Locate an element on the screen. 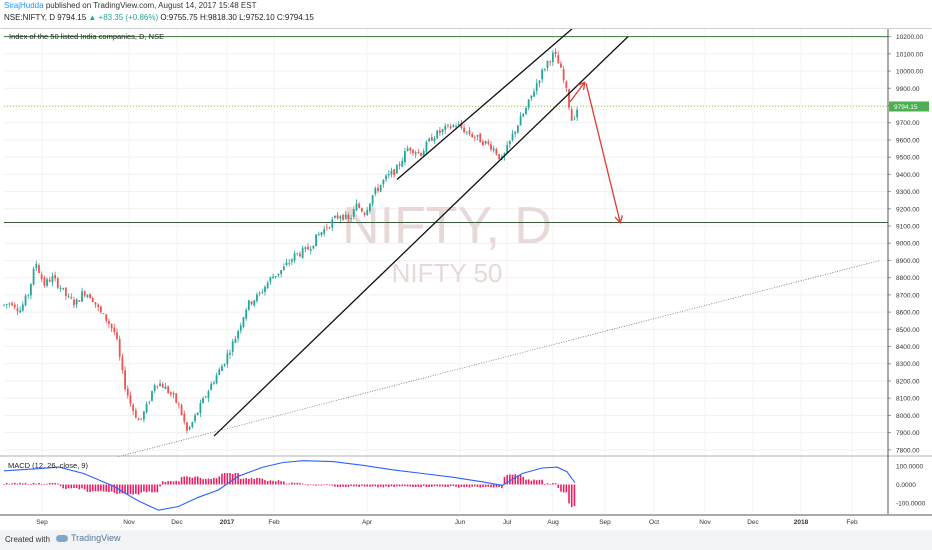 This screenshot has width=932, height=550. arrow is located at coordinates (576, 93).